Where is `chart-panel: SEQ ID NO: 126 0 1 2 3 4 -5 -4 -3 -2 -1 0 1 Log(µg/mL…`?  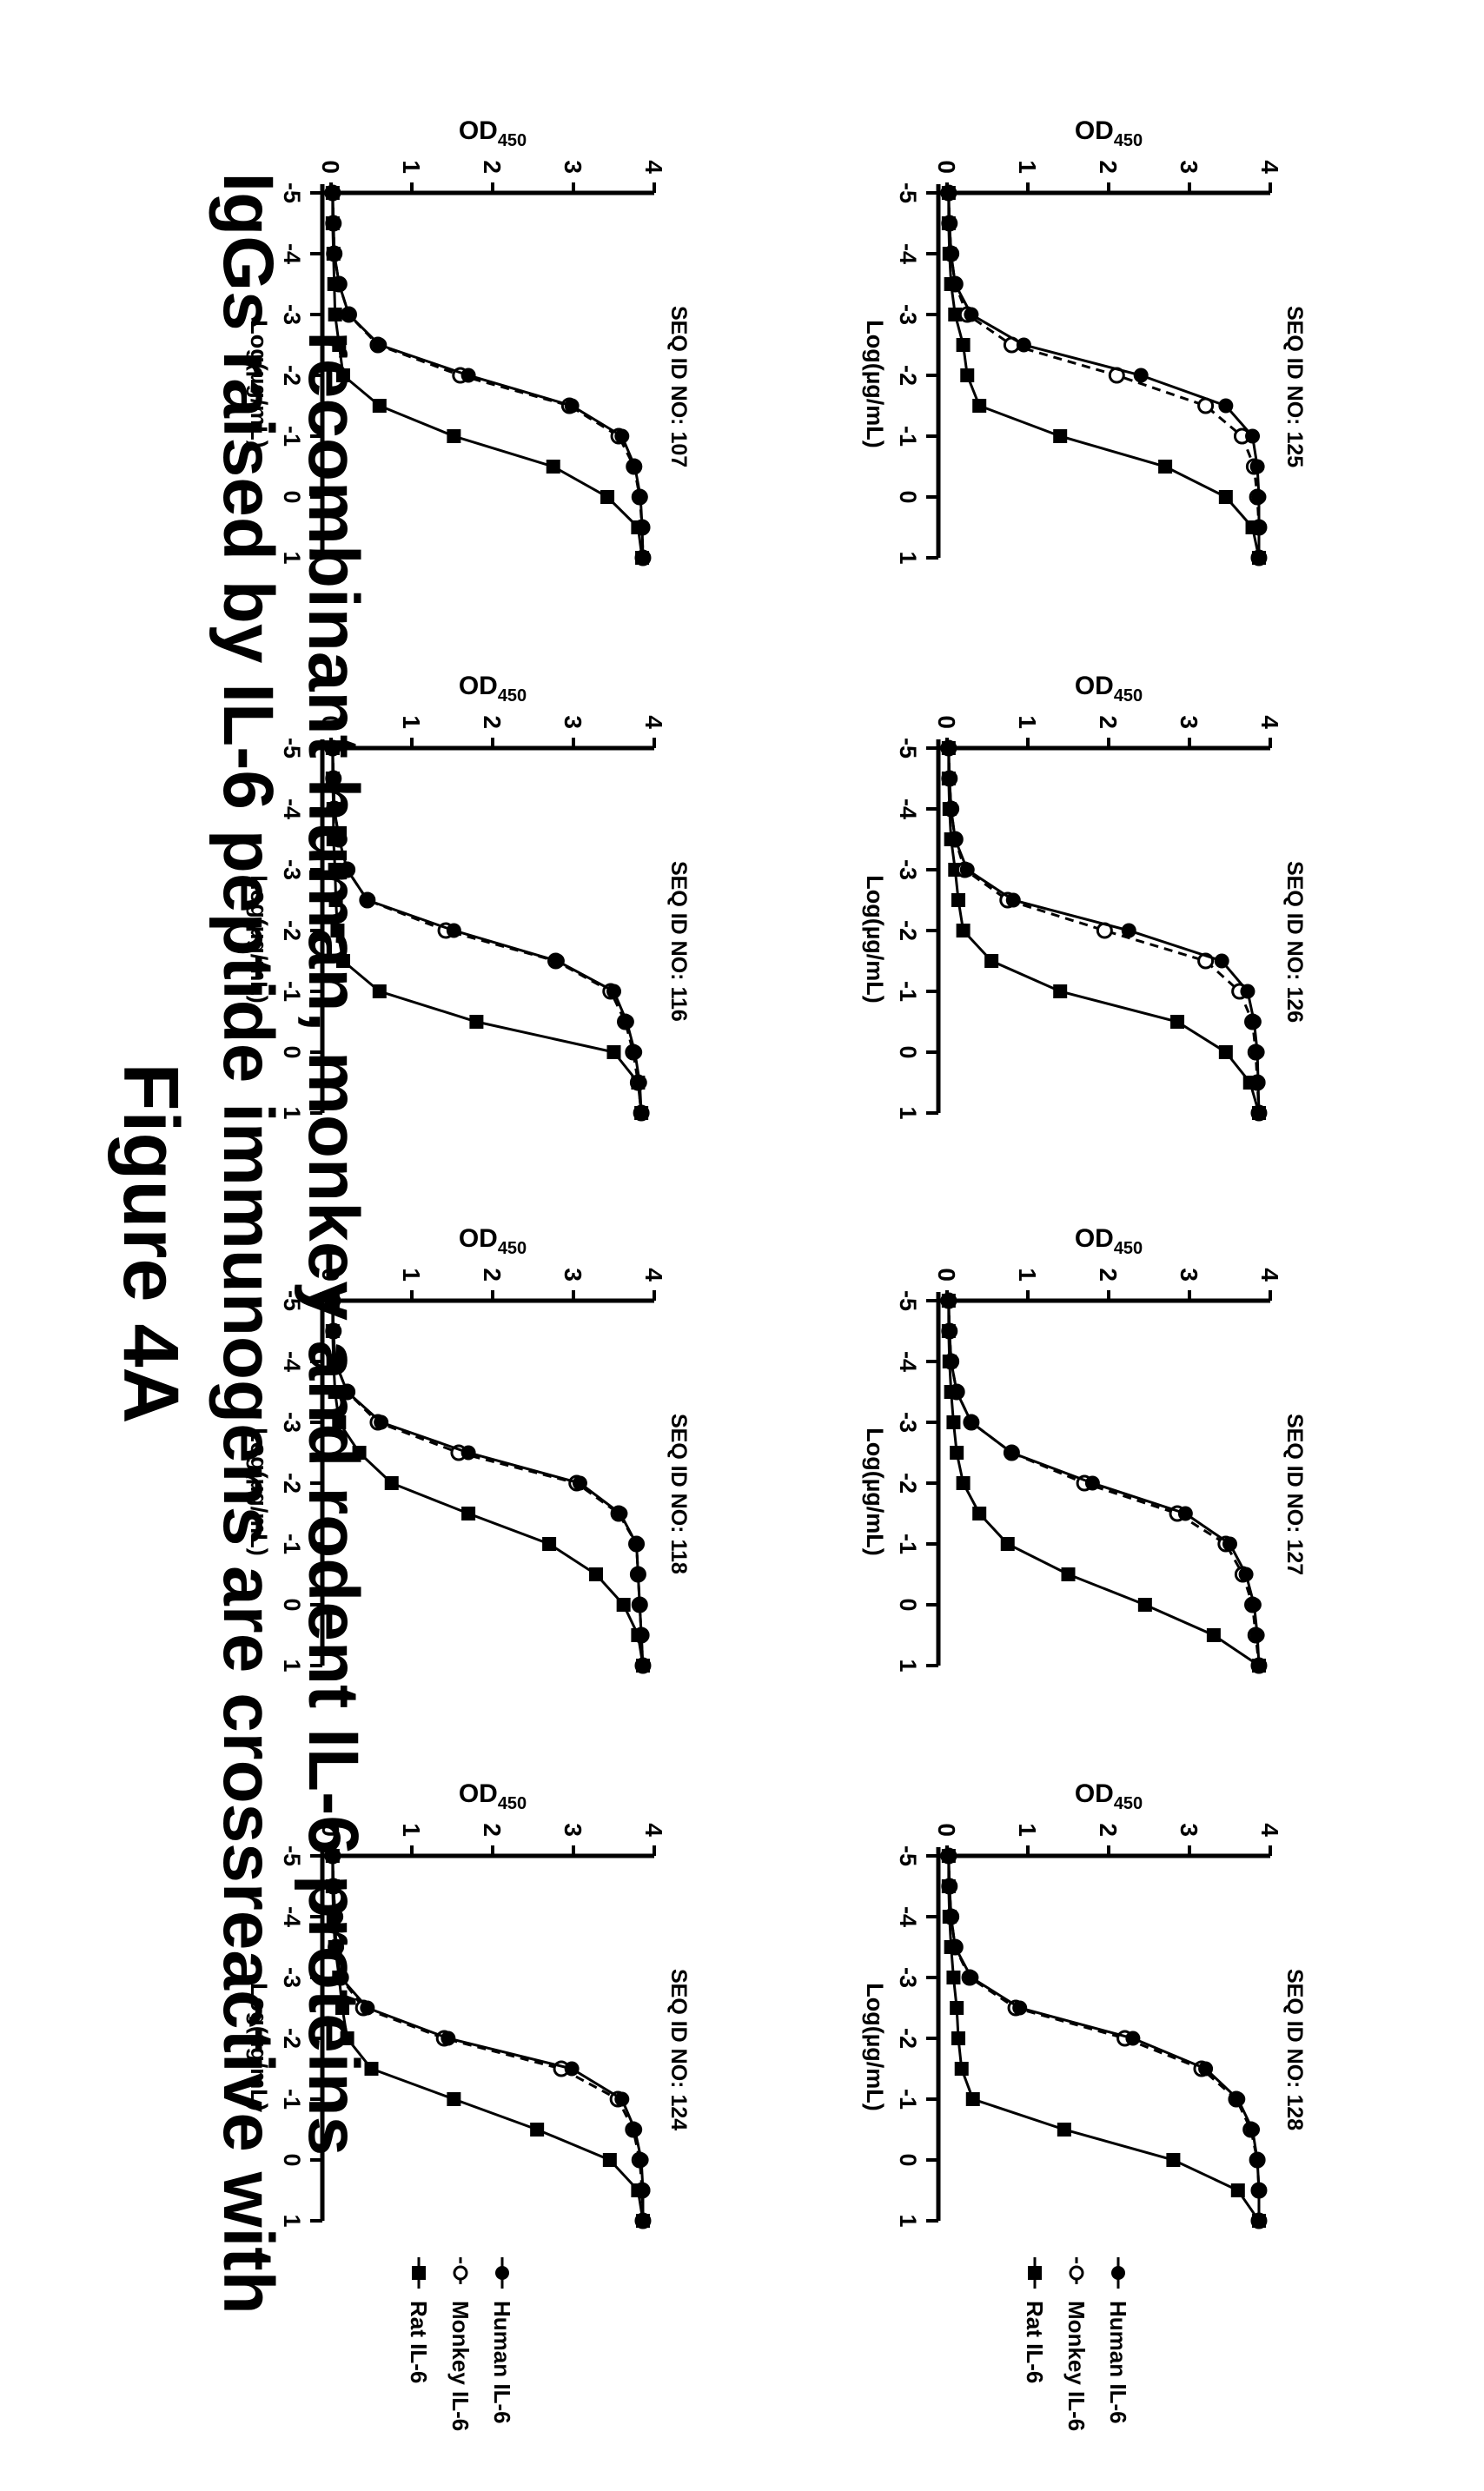 chart-panel: SEQ ID NO: 126 0 1 2 3 4 -5 -4 -3 -2 -1 0 1 Log(µg/mL… is located at coordinates (1084, 897).